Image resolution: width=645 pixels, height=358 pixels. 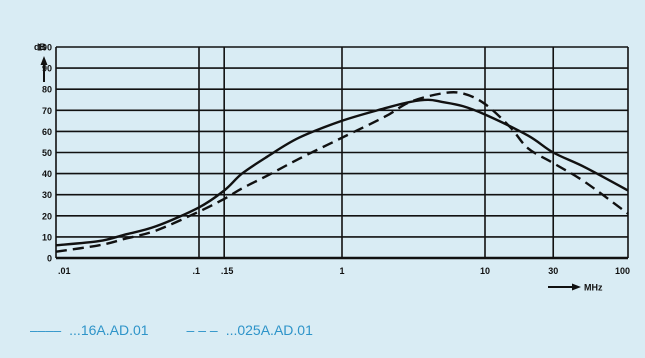 What do you see at coordinates (47, 216) in the screenshot?
I see `y-tick-label: 20` at bounding box center [47, 216].